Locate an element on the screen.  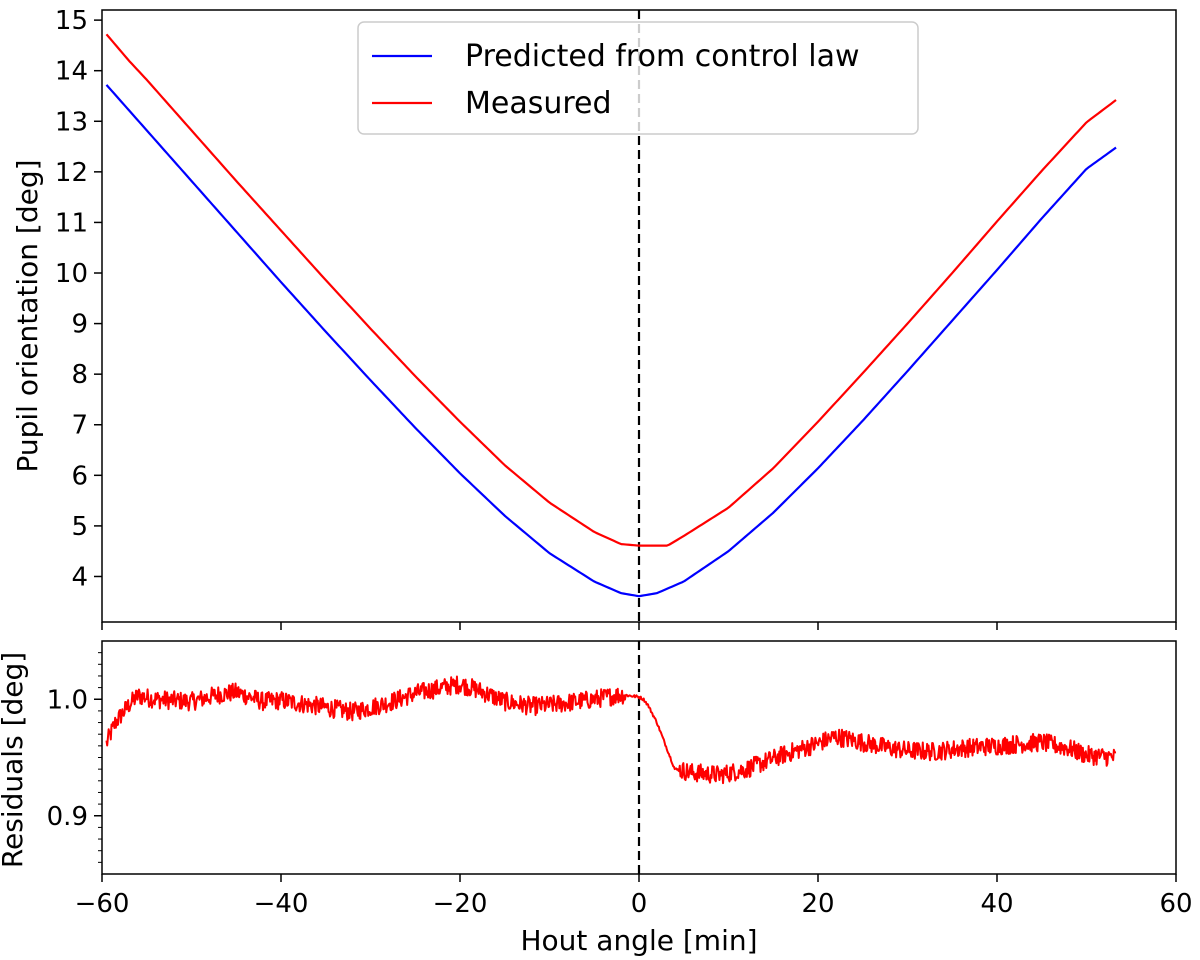
x-tick-label: −60 is located at coordinates (102, 904).